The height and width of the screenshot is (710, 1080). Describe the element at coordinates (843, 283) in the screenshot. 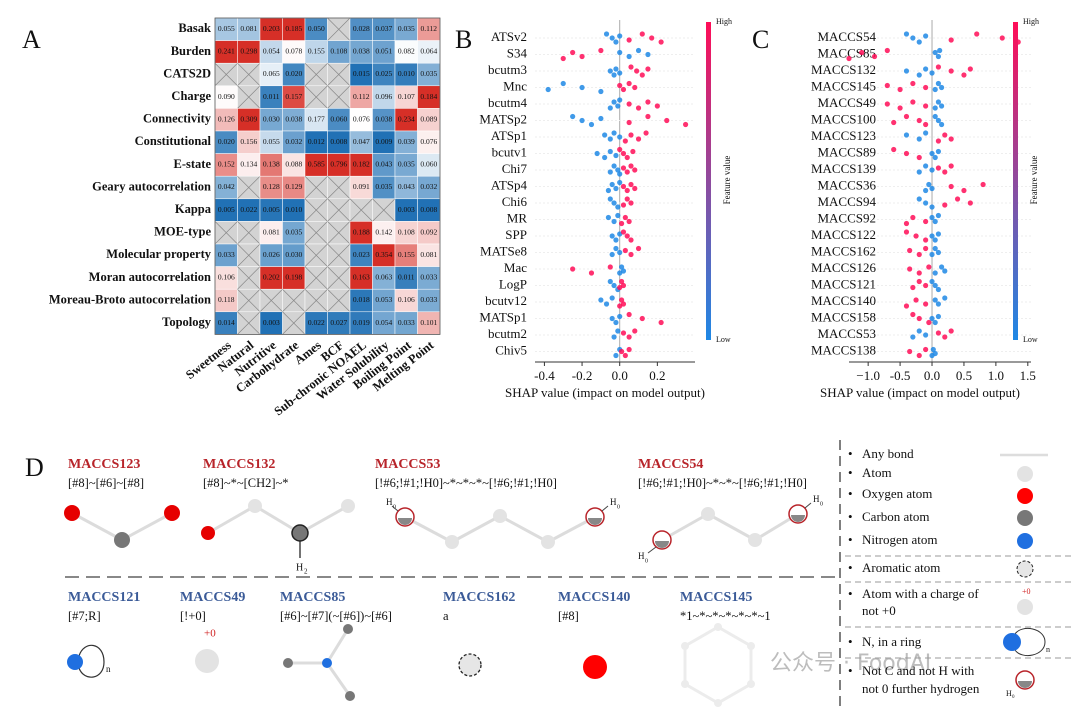

I see `feature-label: MACCS121` at that location.